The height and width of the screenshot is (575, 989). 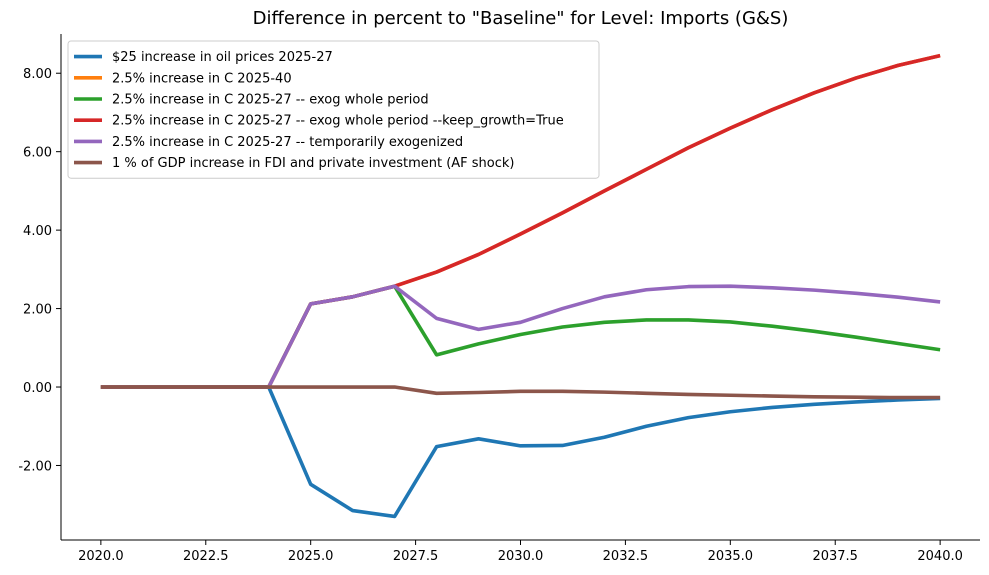 I want to click on x-tick-label: 2037.5, so click(x=835, y=556).